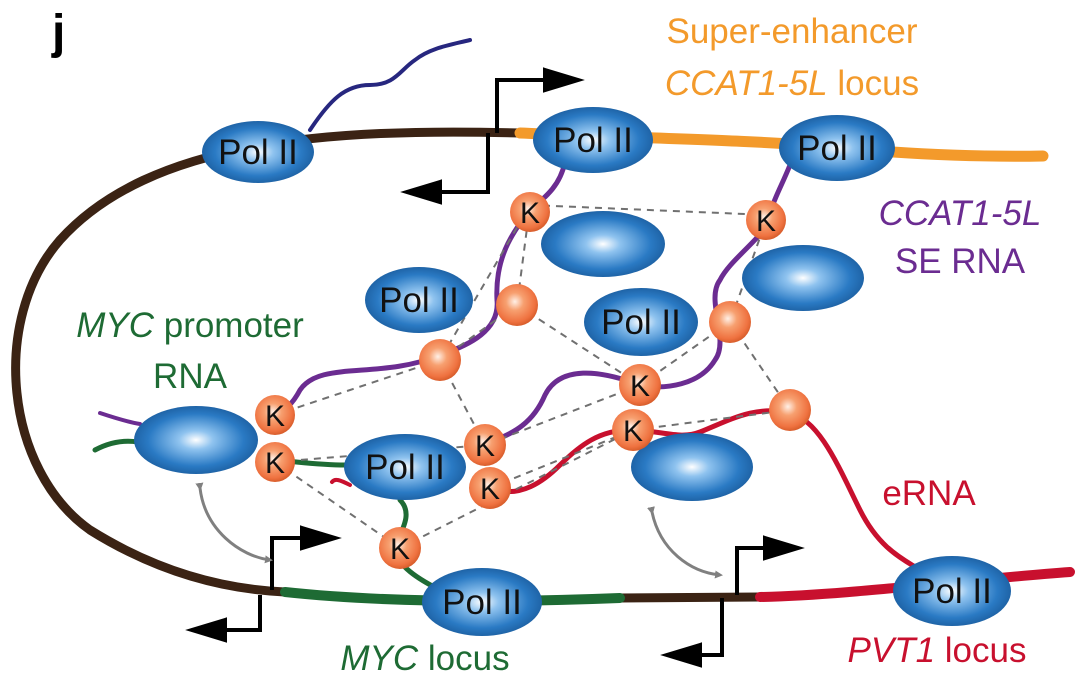 The image size is (1080, 682). Describe the element at coordinates (58, 32) in the screenshot. I see `panel-label: j` at that location.